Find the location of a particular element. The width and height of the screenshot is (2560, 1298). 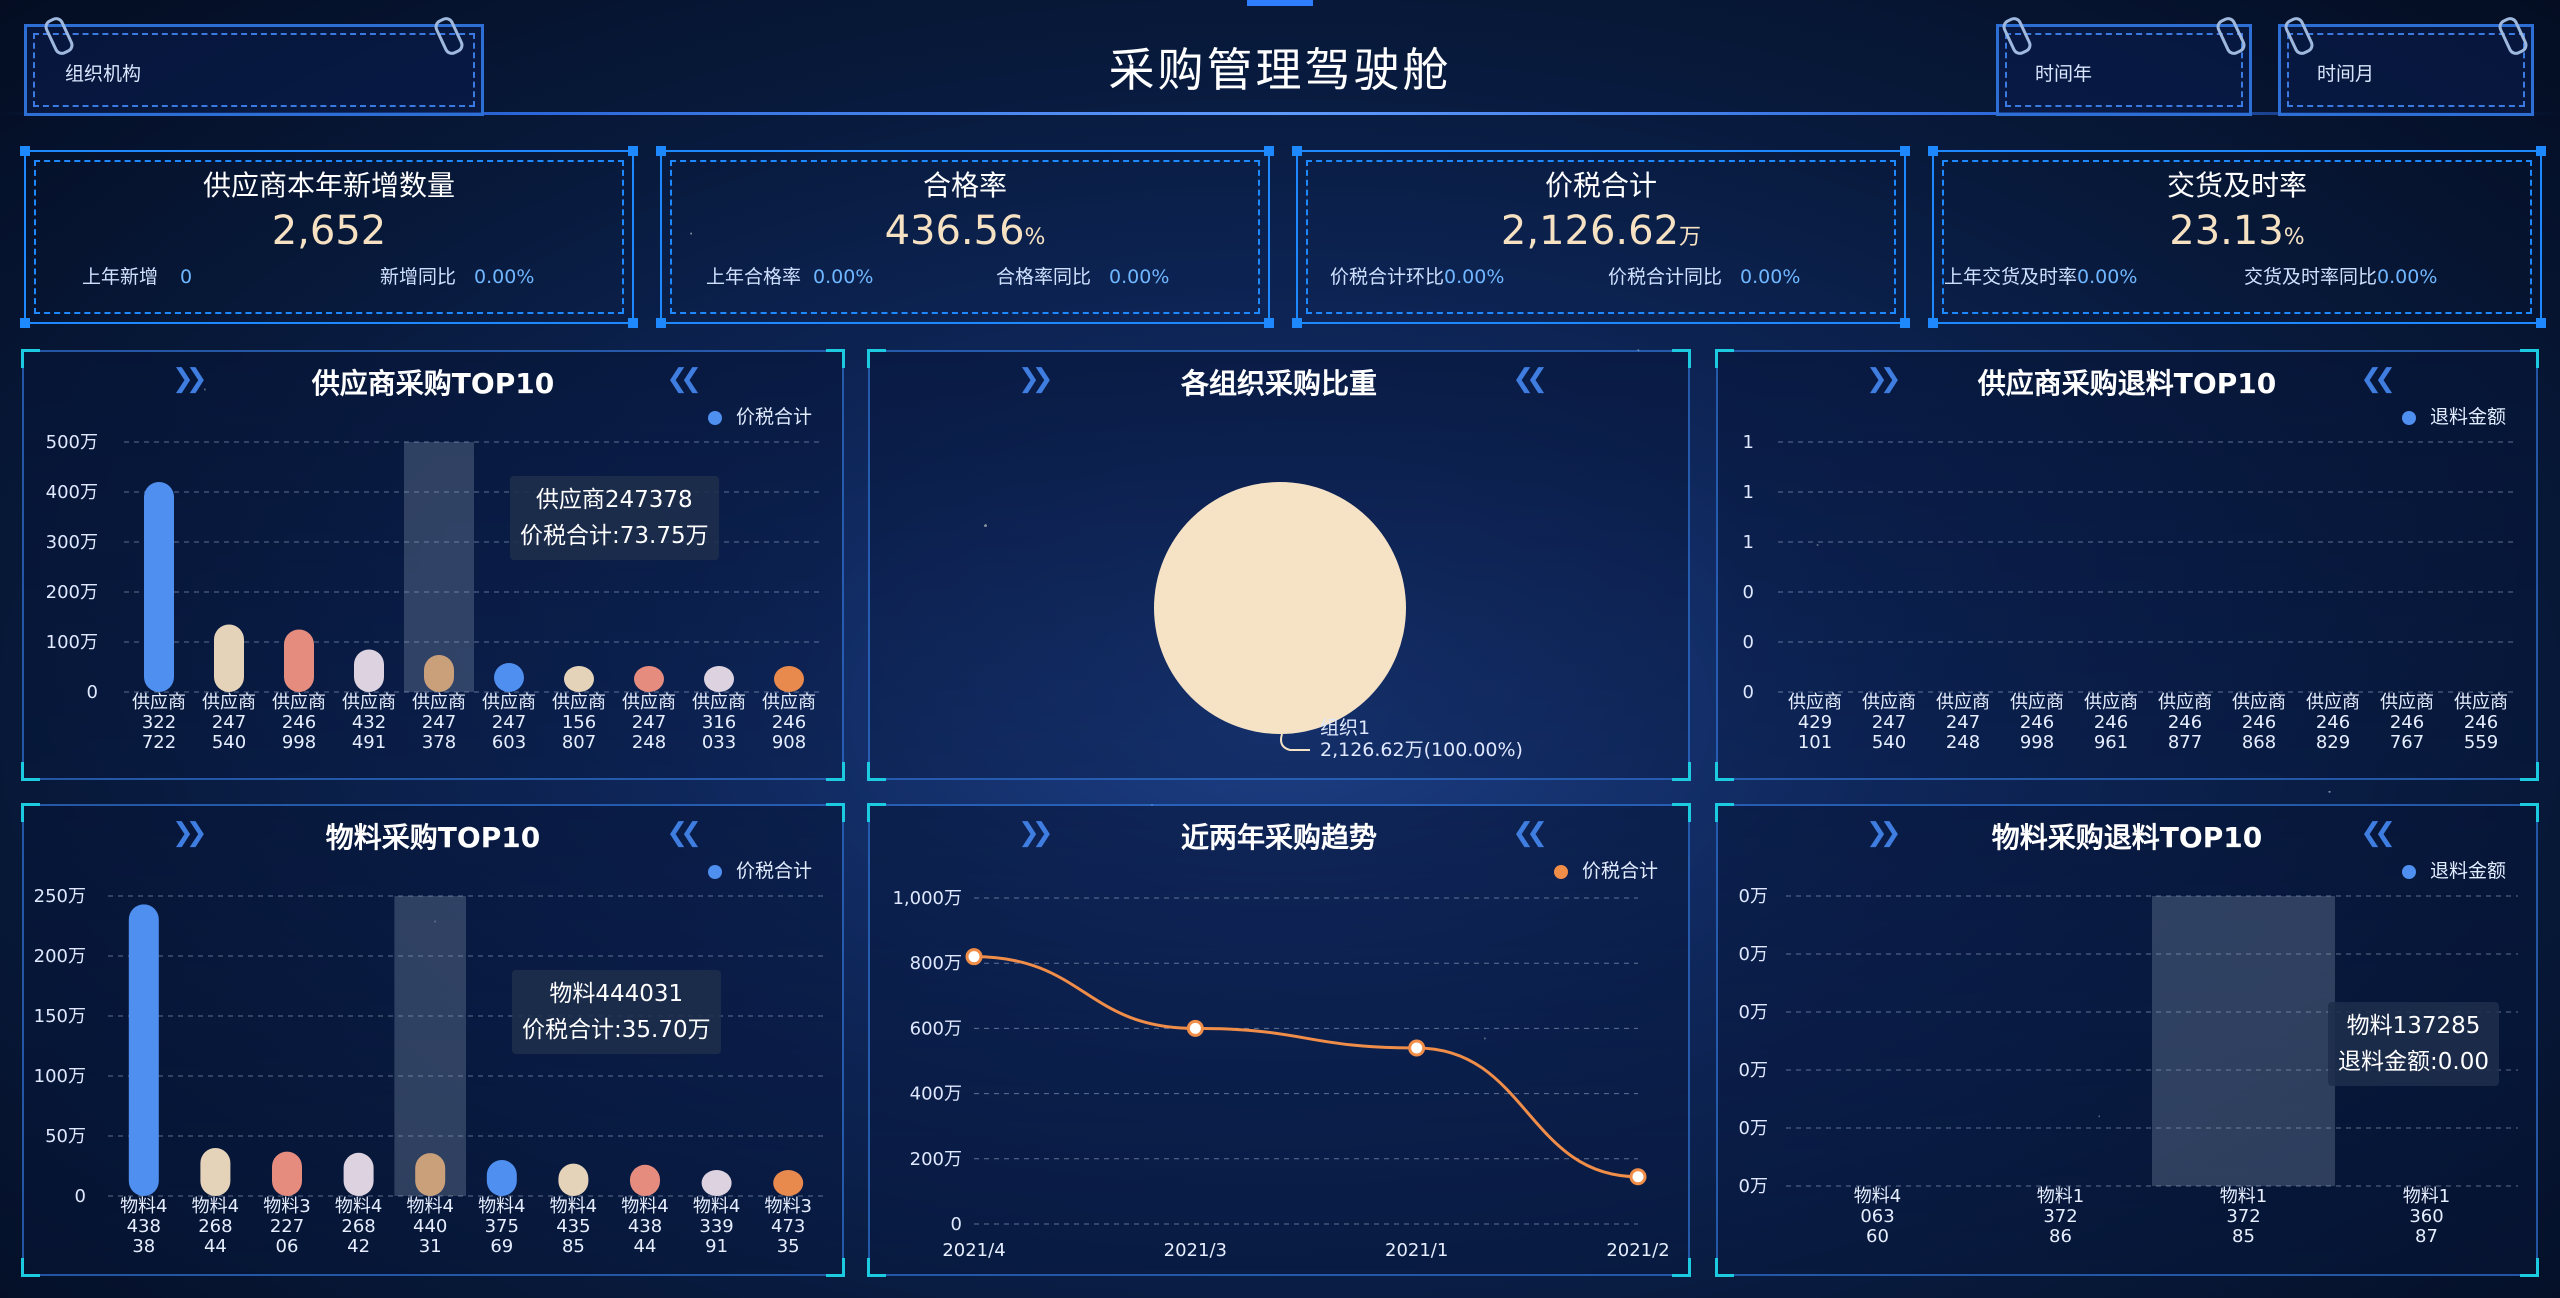

x-tick-label: 829 is located at coordinates (2333, 742).